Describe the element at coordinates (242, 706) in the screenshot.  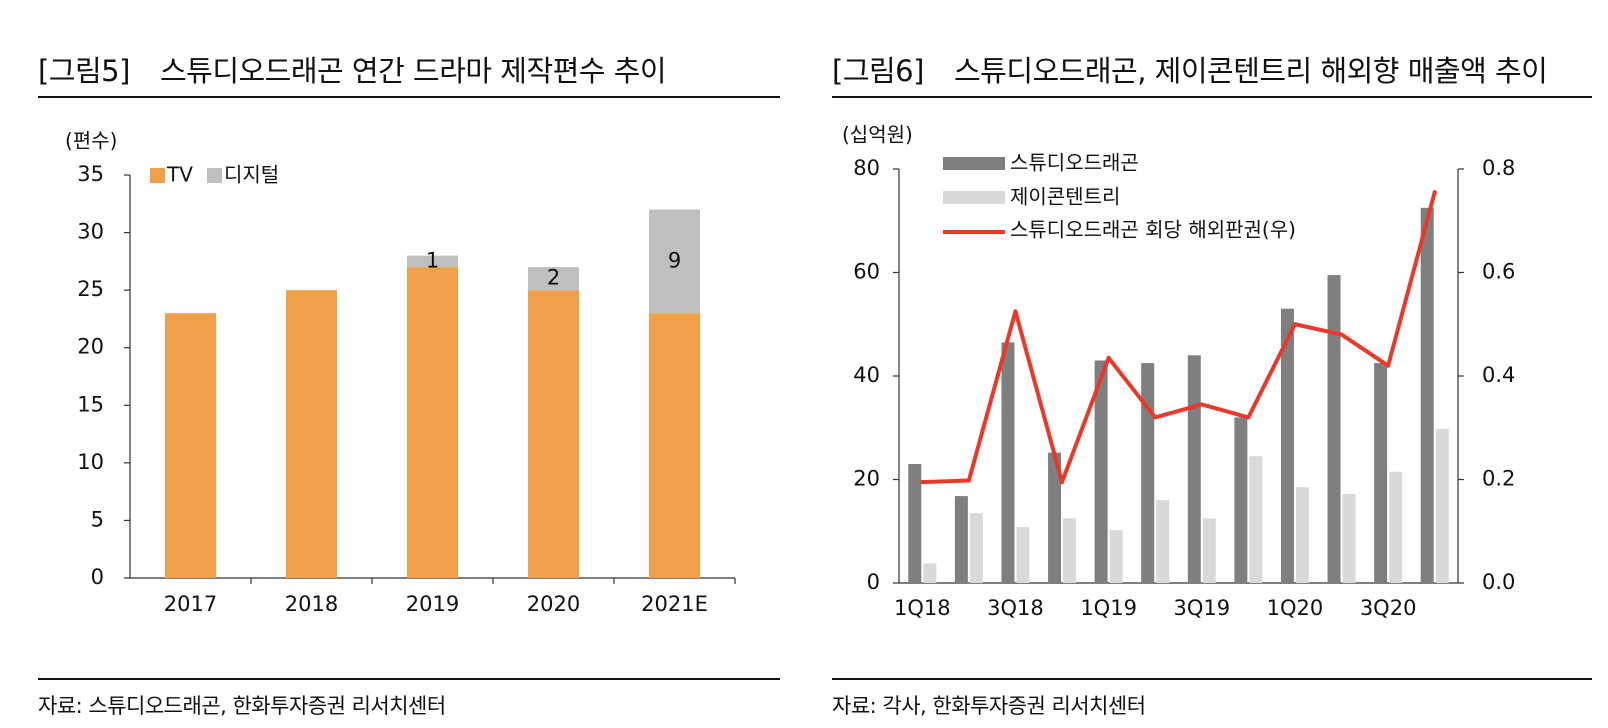
I see `figure-5-source: 자료: 스튜디오드래곤, 한화투자증권 리서치센터` at that location.